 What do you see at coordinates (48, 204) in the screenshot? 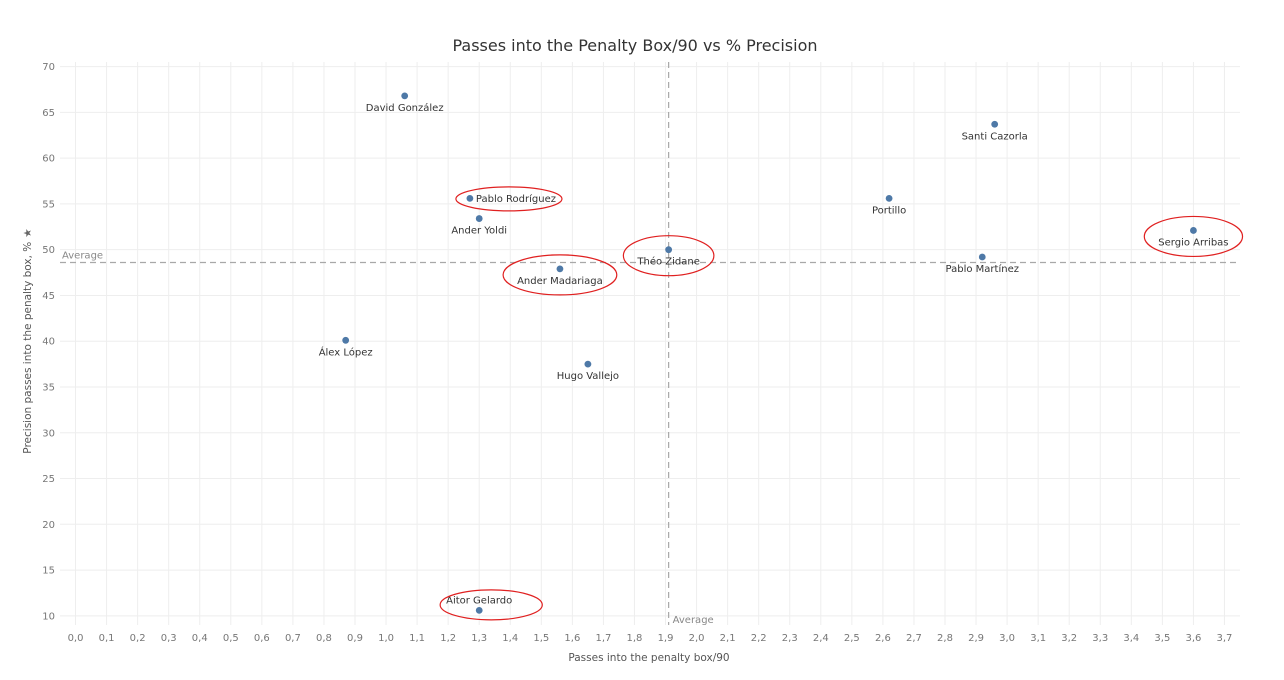
I see `y-tick-label: 55` at bounding box center [48, 204].